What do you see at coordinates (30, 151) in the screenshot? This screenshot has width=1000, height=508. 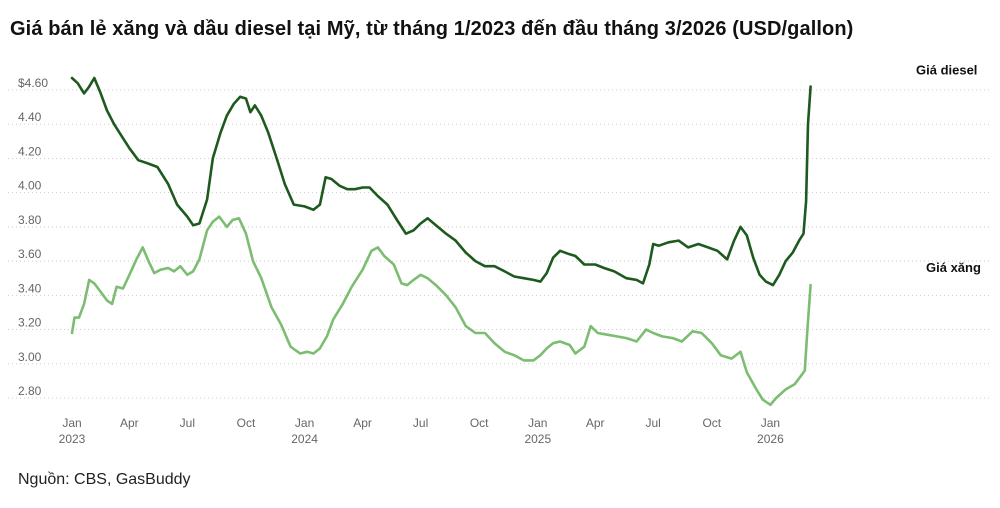 I see `y-tick-label: 4.20` at bounding box center [30, 151].